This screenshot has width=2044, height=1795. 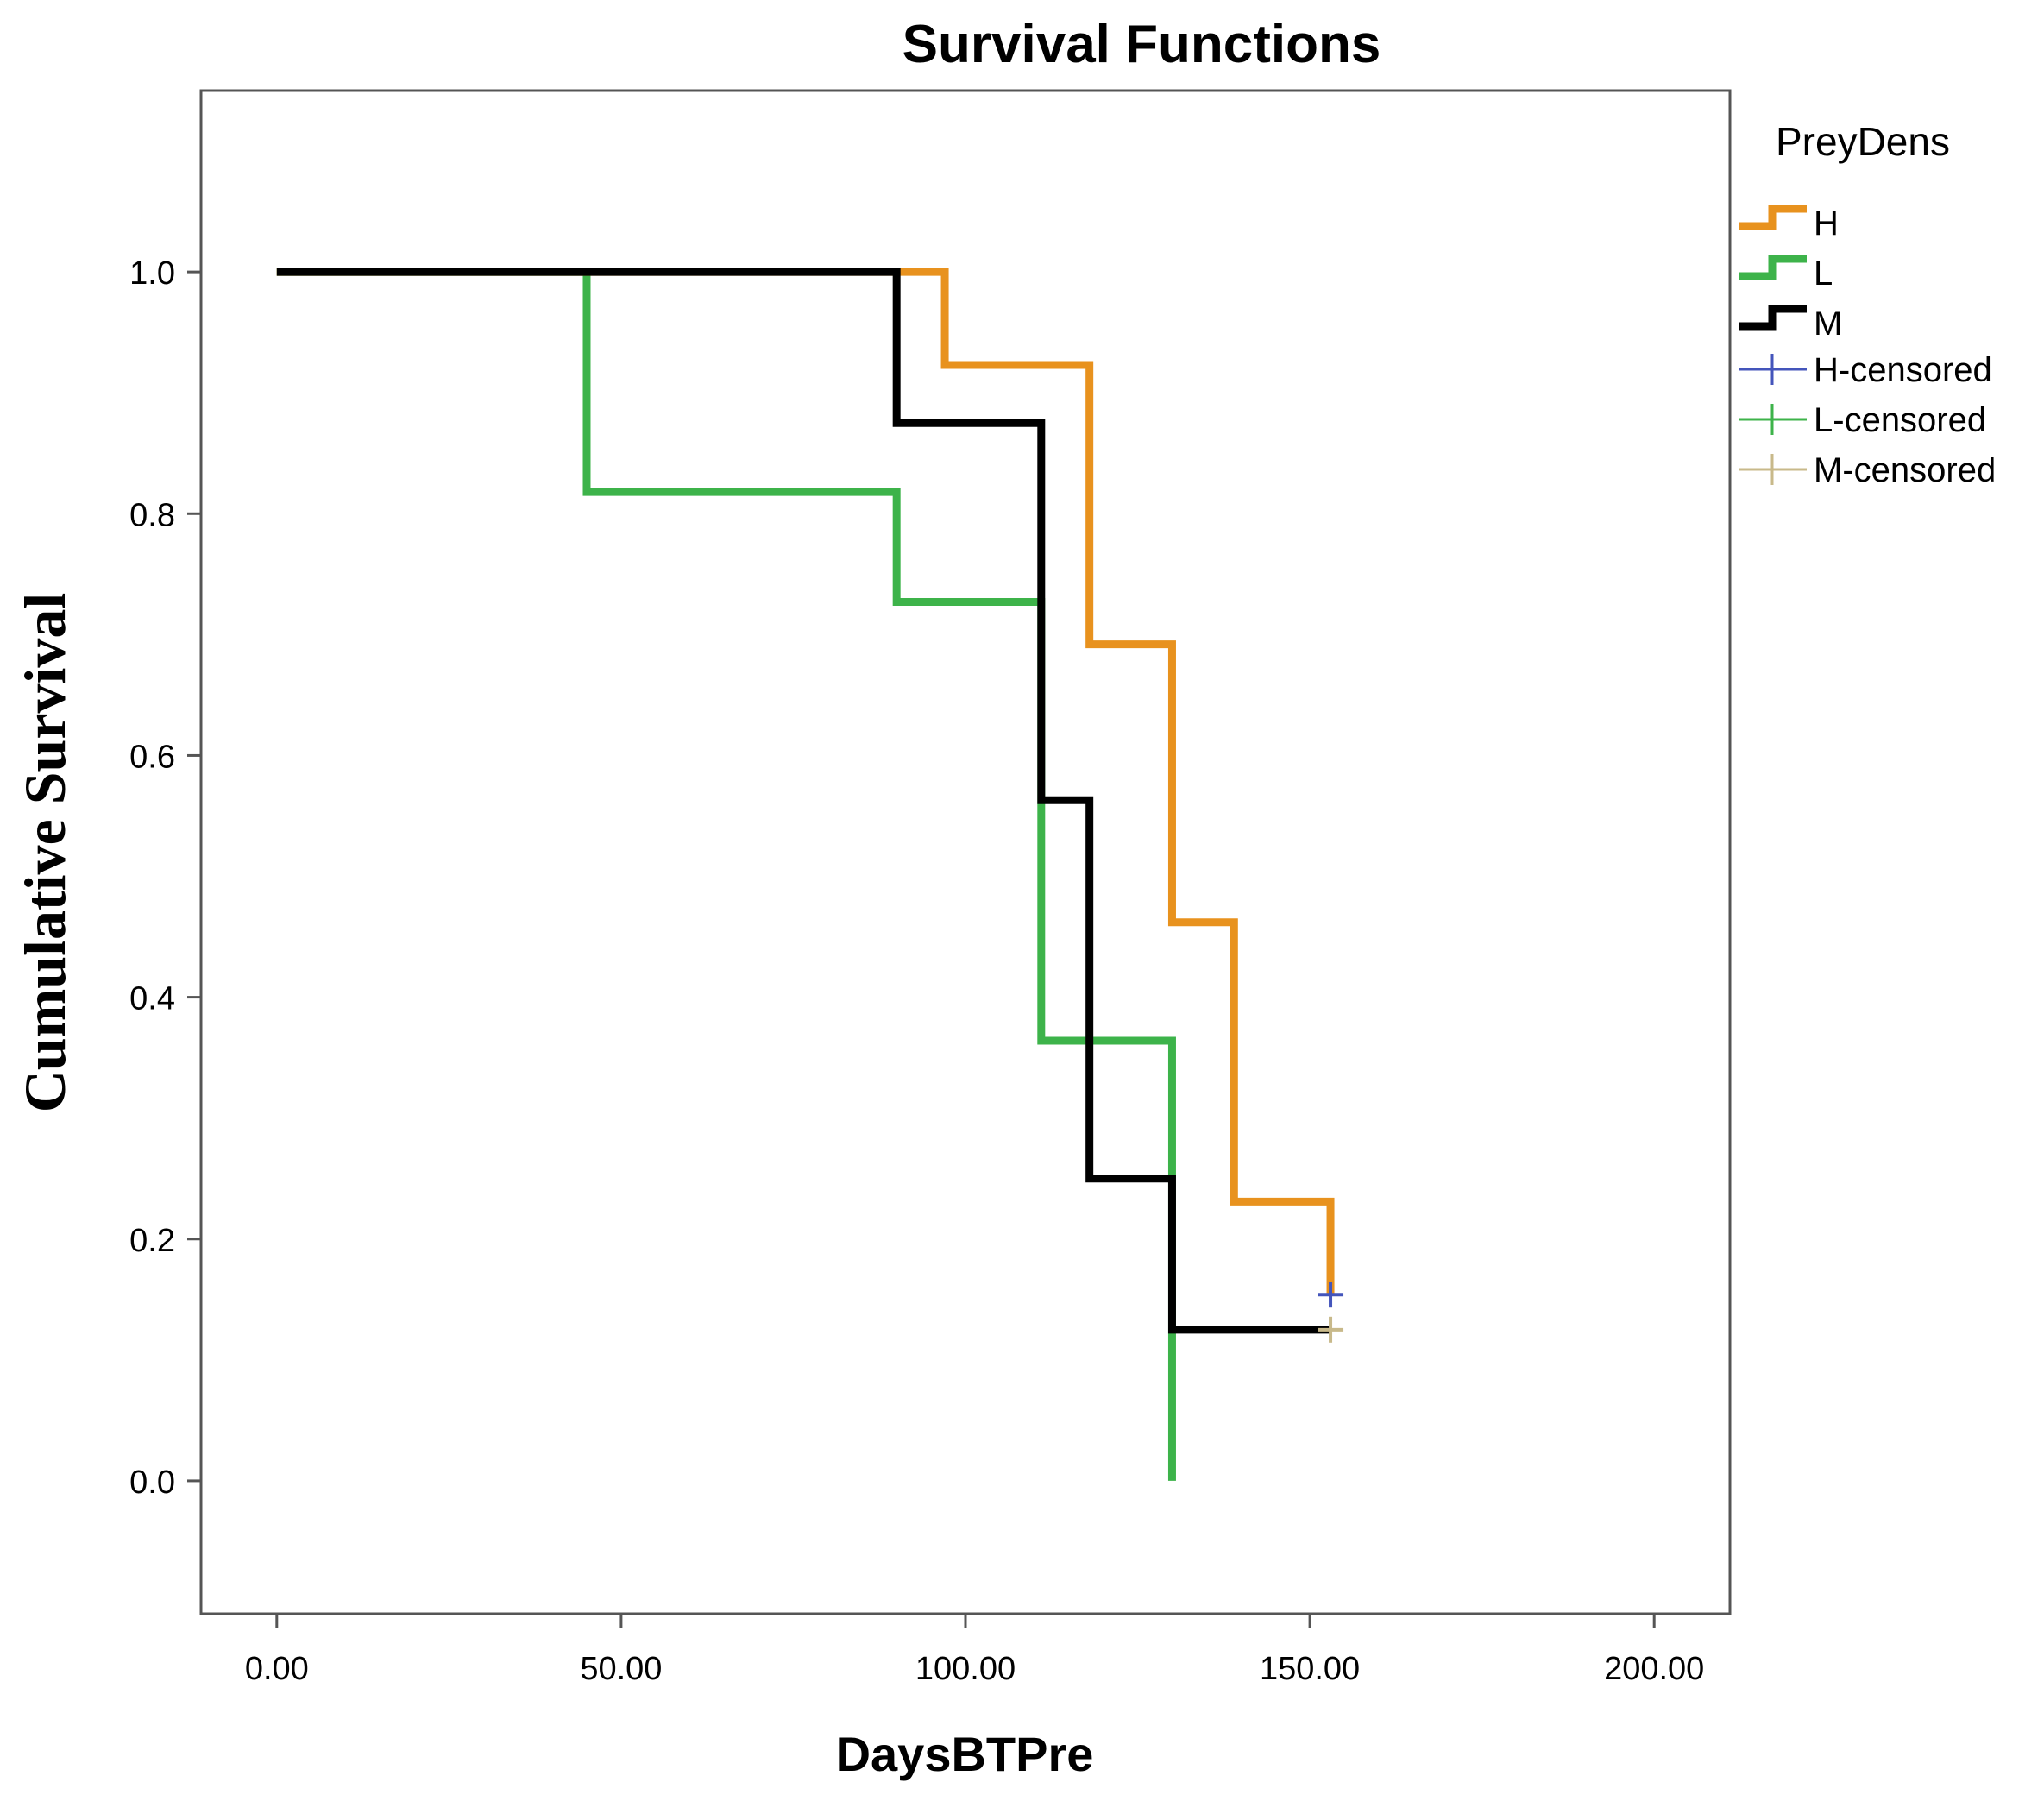 I want to click on y-tick-label: 0.2, so click(x=152, y=1241).